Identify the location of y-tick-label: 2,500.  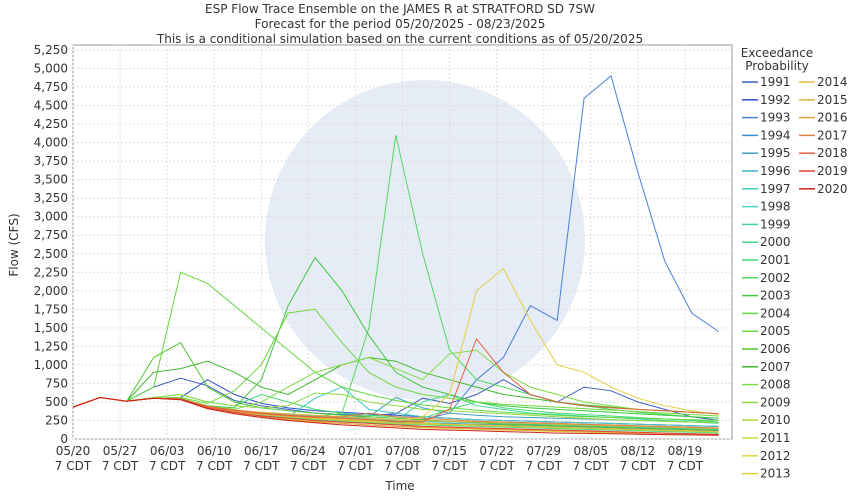
(51, 254).